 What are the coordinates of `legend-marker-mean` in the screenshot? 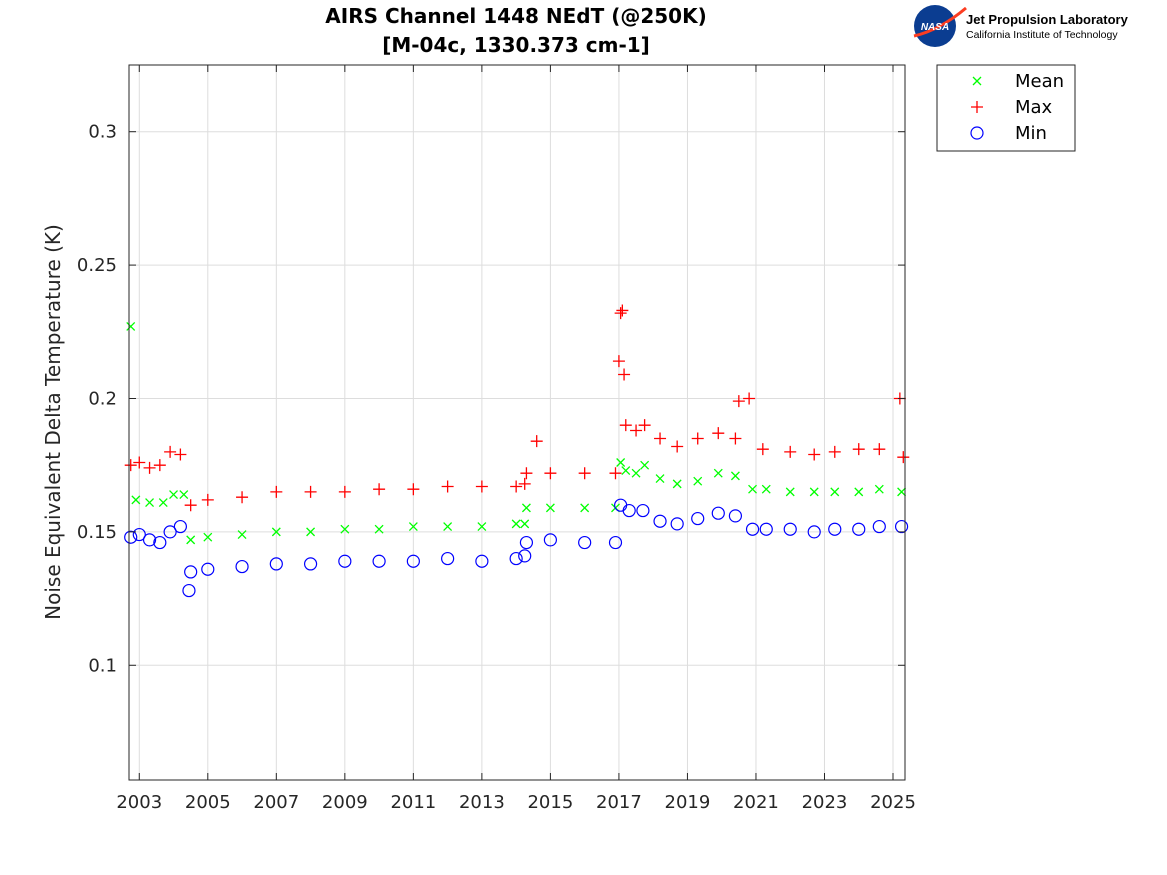 It's located at (977, 81).